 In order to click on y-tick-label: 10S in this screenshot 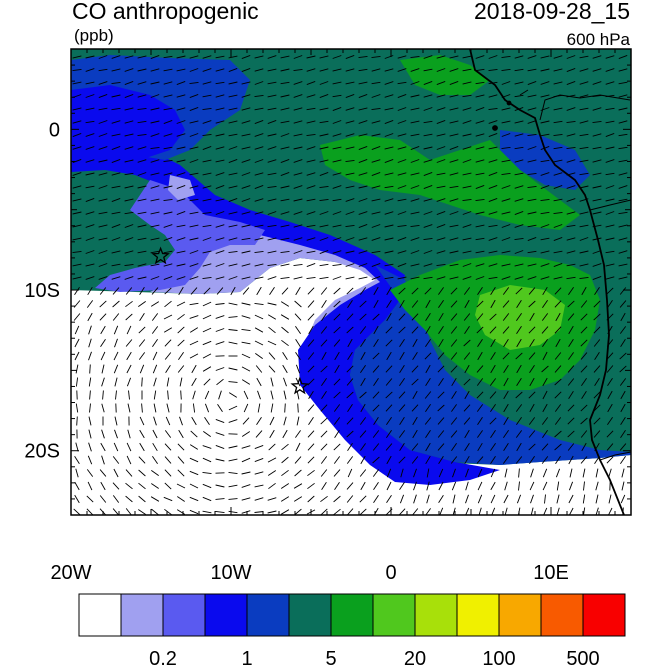, I will do `click(42, 291)`.